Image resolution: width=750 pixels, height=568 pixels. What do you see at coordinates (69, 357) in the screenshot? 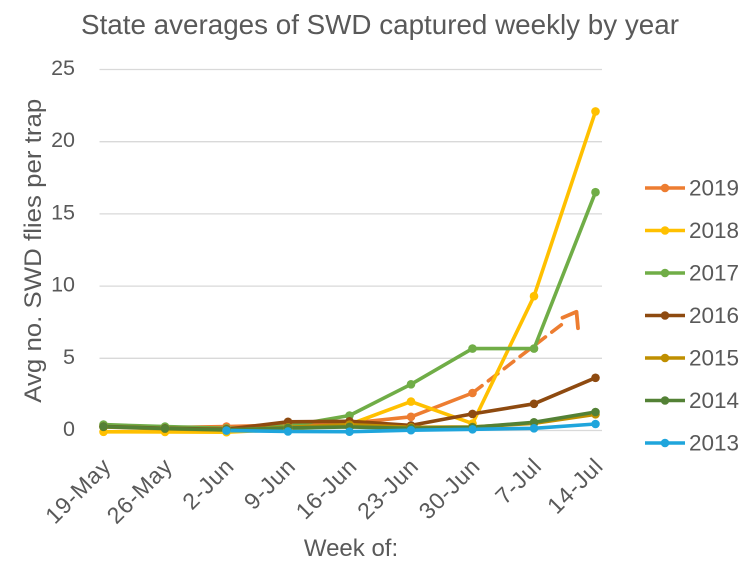
I see `svg-text: 5` at bounding box center [69, 357].